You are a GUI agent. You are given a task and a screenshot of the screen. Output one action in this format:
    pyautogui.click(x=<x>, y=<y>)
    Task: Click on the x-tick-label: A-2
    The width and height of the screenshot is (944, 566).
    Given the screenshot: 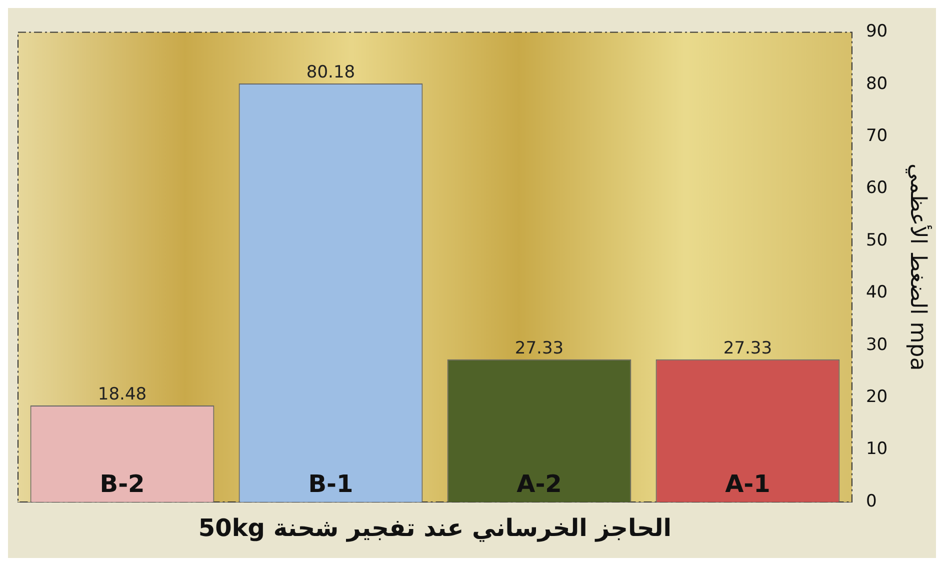 What is the action you would take?
    pyautogui.click(x=539, y=484)
    